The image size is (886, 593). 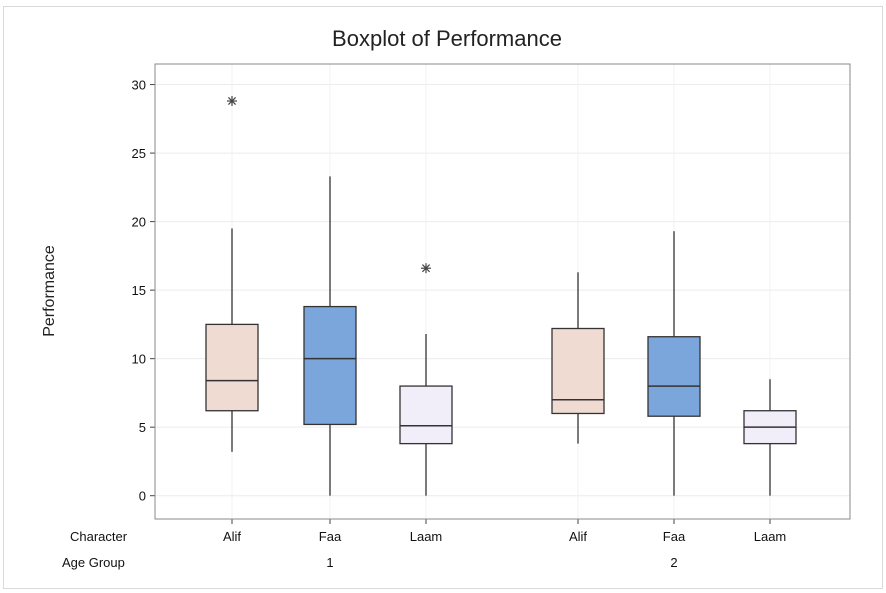 I want to click on y-axis-label: Performance, so click(x=49, y=291).